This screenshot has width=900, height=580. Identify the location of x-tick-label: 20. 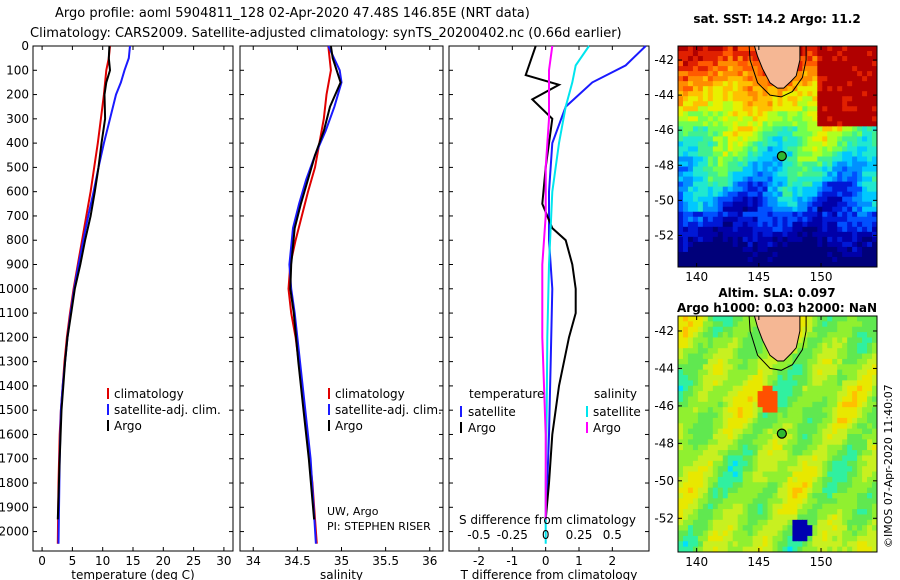
(163, 561).